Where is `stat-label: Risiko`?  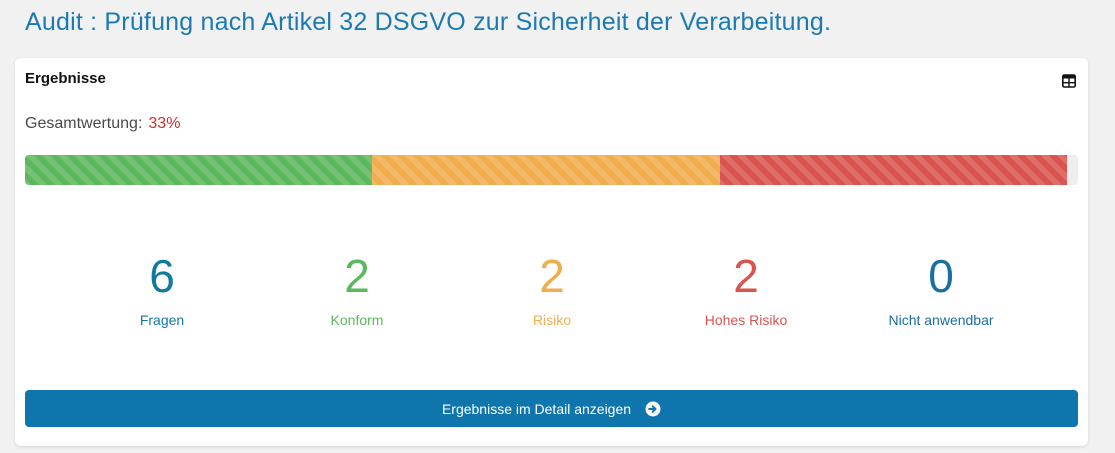
stat-label: Risiko is located at coordinates (552, 320).